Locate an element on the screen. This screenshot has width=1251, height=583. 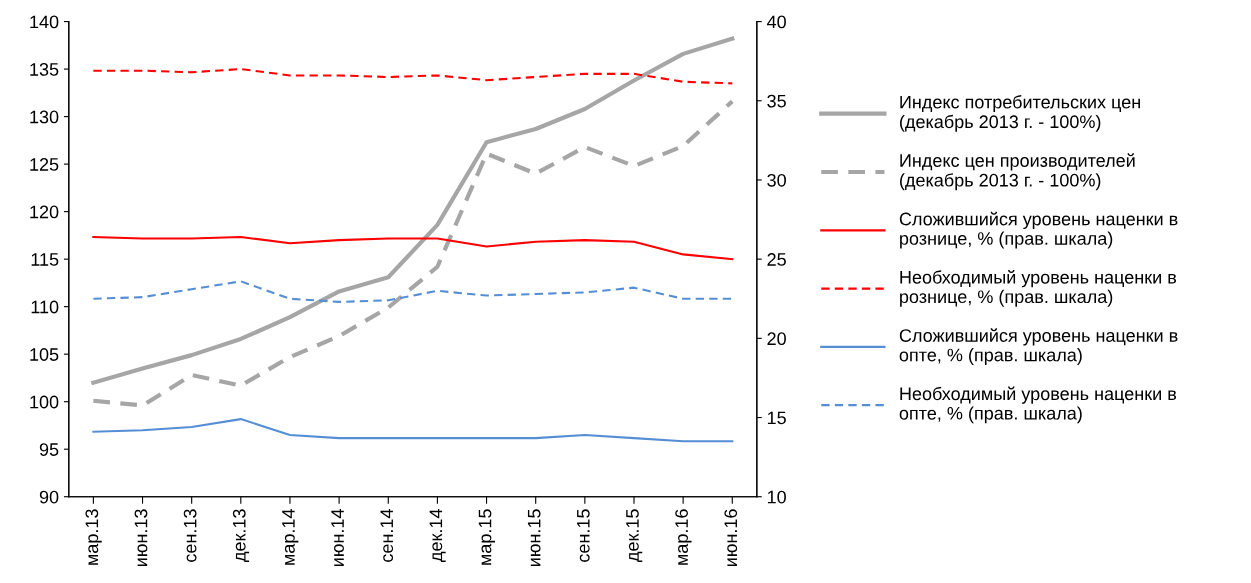
x-tick-label: дек.13 is located at coordinates (241, 535).